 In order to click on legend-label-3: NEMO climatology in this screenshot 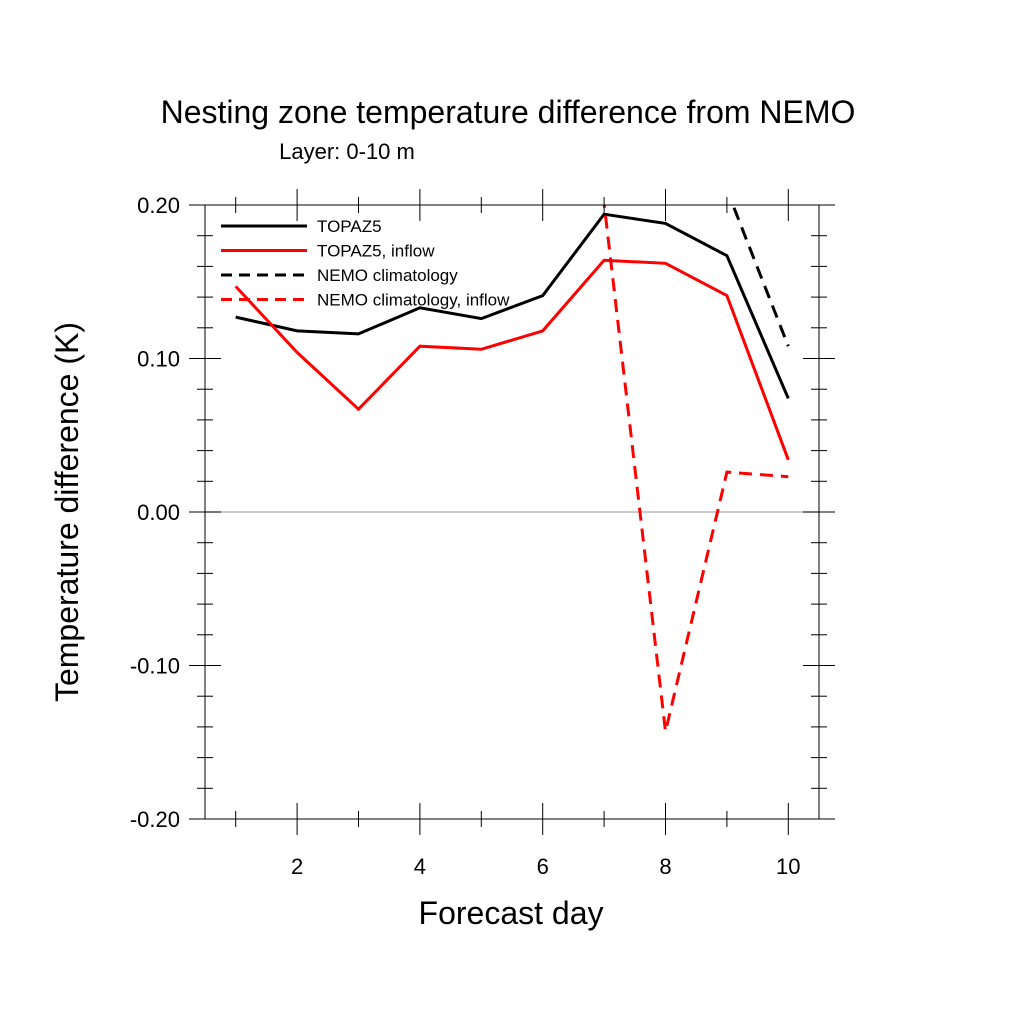, I will do `click(387, 275)`.